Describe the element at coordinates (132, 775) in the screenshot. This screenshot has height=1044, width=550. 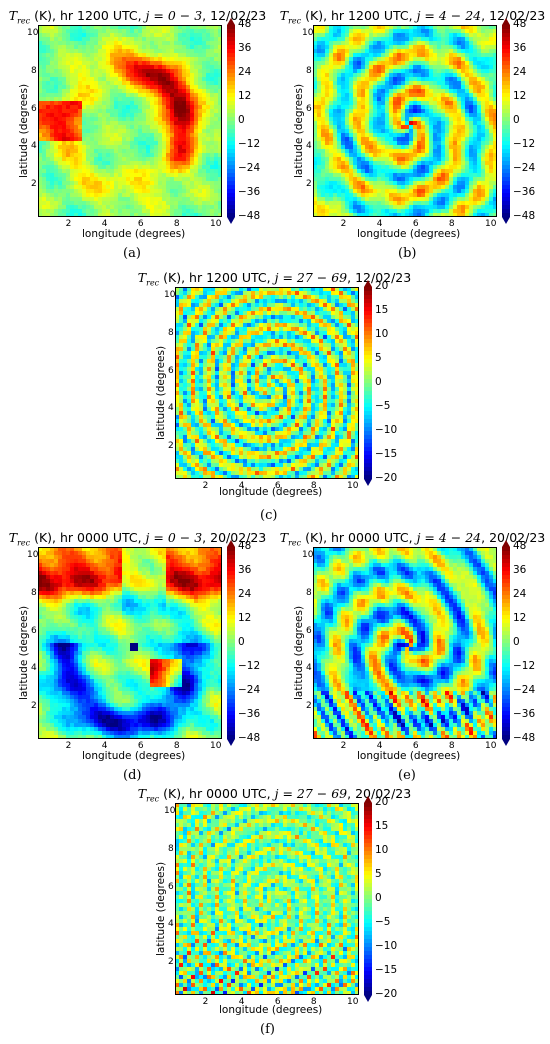
I see `panel-label: (d)` at that location.